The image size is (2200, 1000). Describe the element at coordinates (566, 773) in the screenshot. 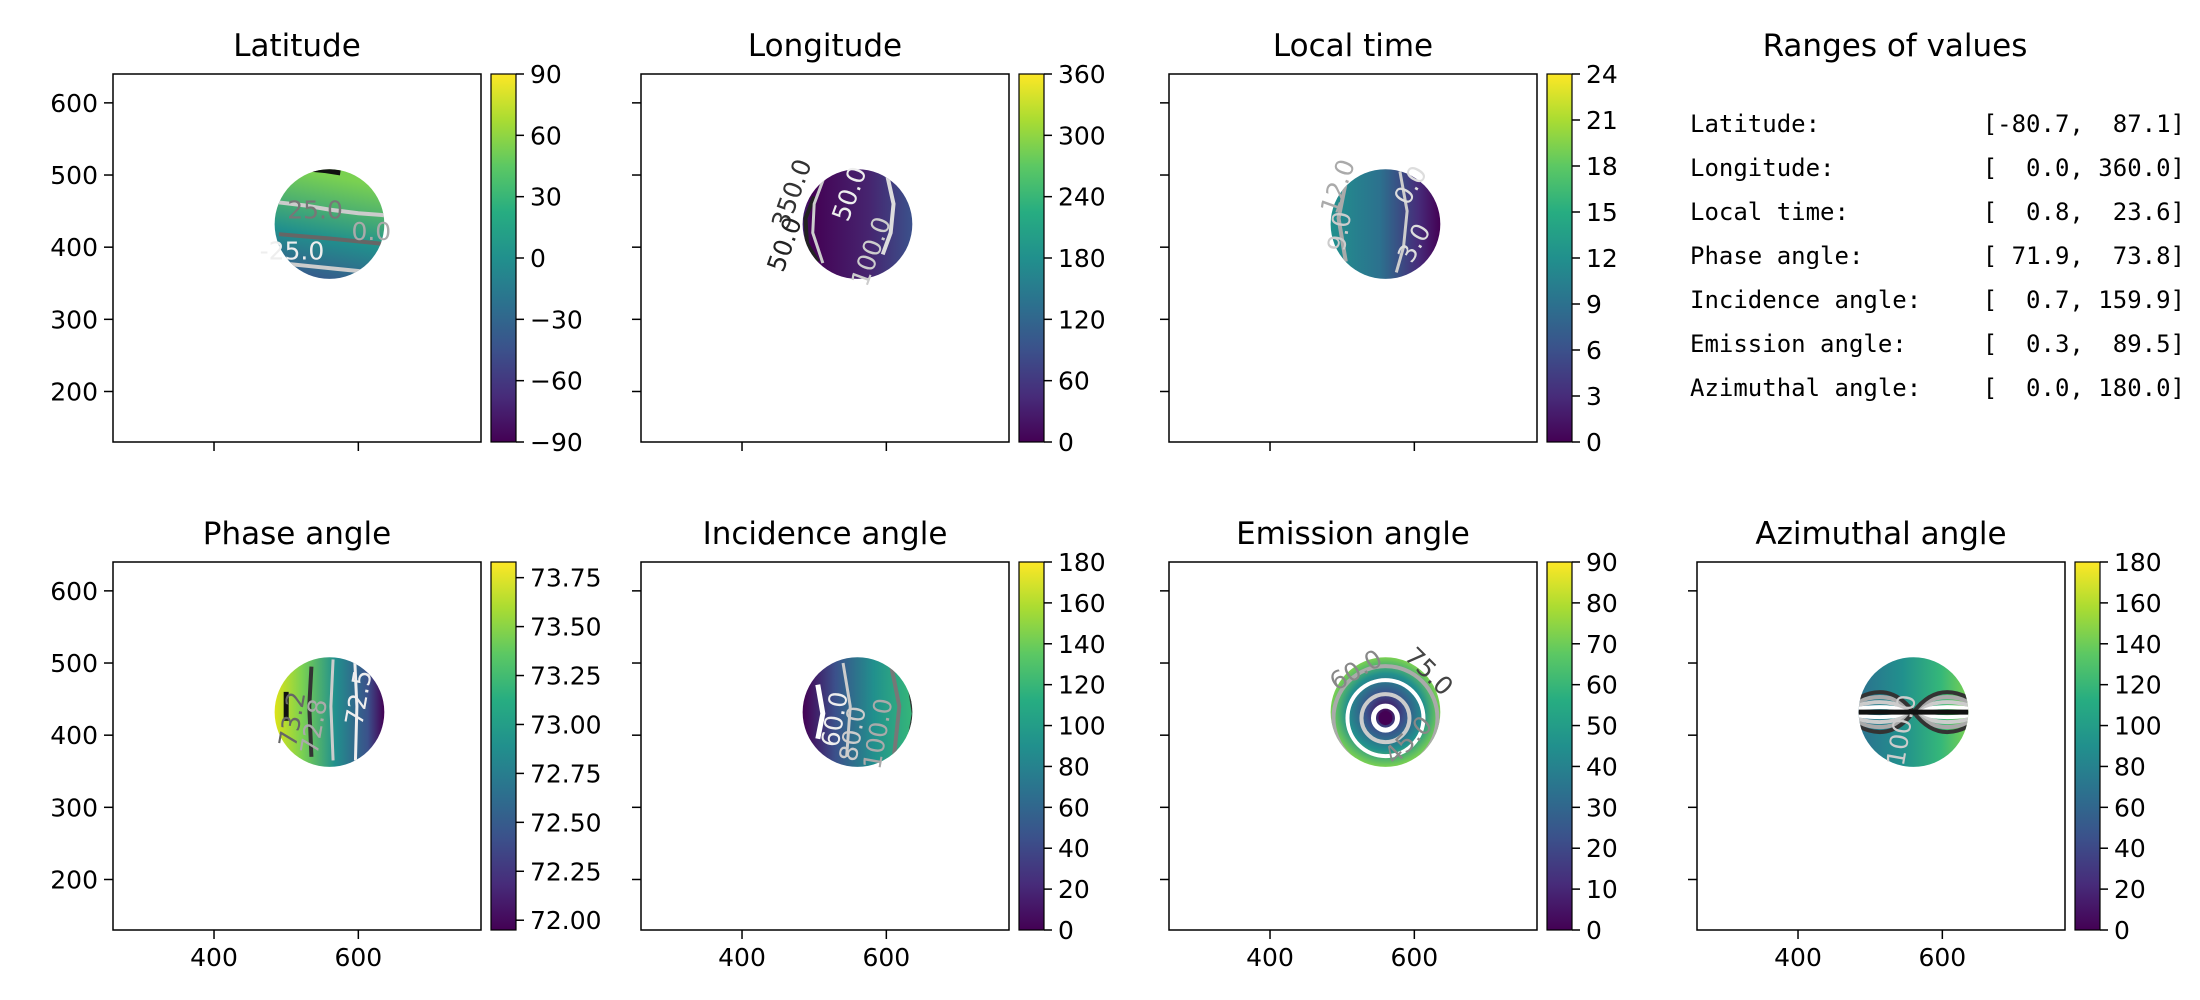

I see `colorbar-tick-label: 72.75` at that location.